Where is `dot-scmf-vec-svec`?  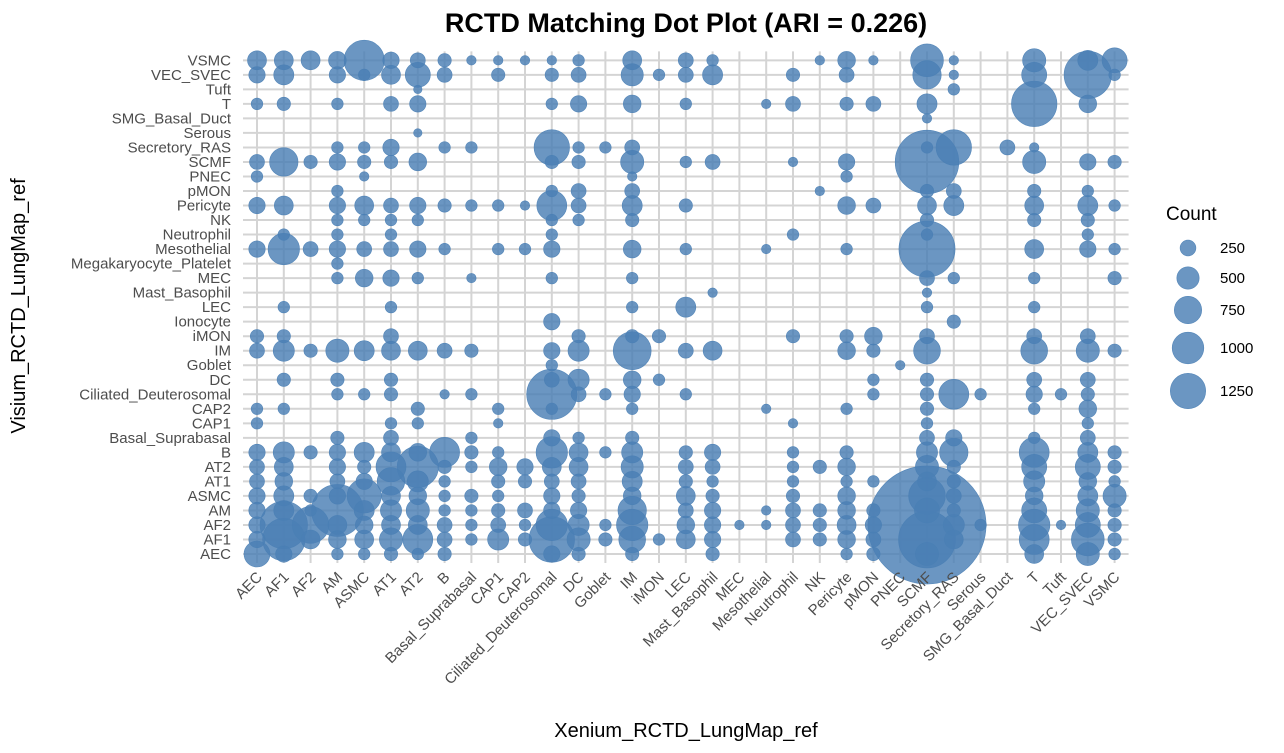
dot-scmf-vec-svec is located at coordinates (1088, 162).